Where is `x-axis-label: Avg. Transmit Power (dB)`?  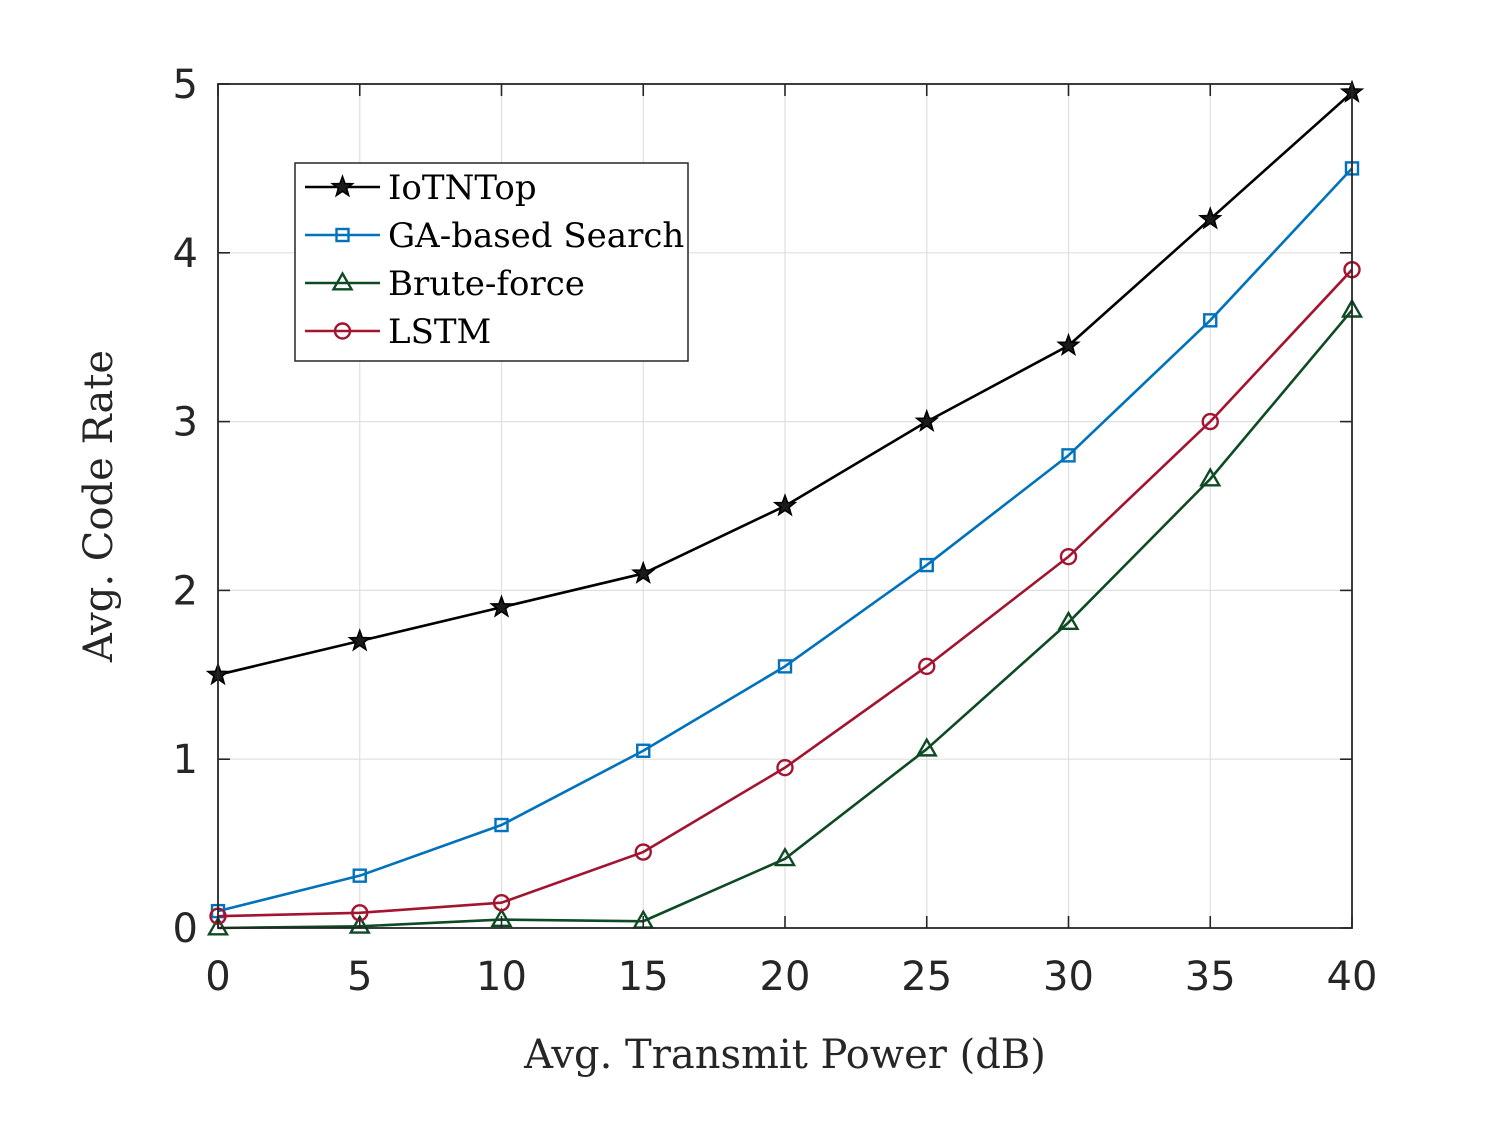 x-axis-label: Avg. Transmit Power (dB) is located at coordinates (784, 1055).